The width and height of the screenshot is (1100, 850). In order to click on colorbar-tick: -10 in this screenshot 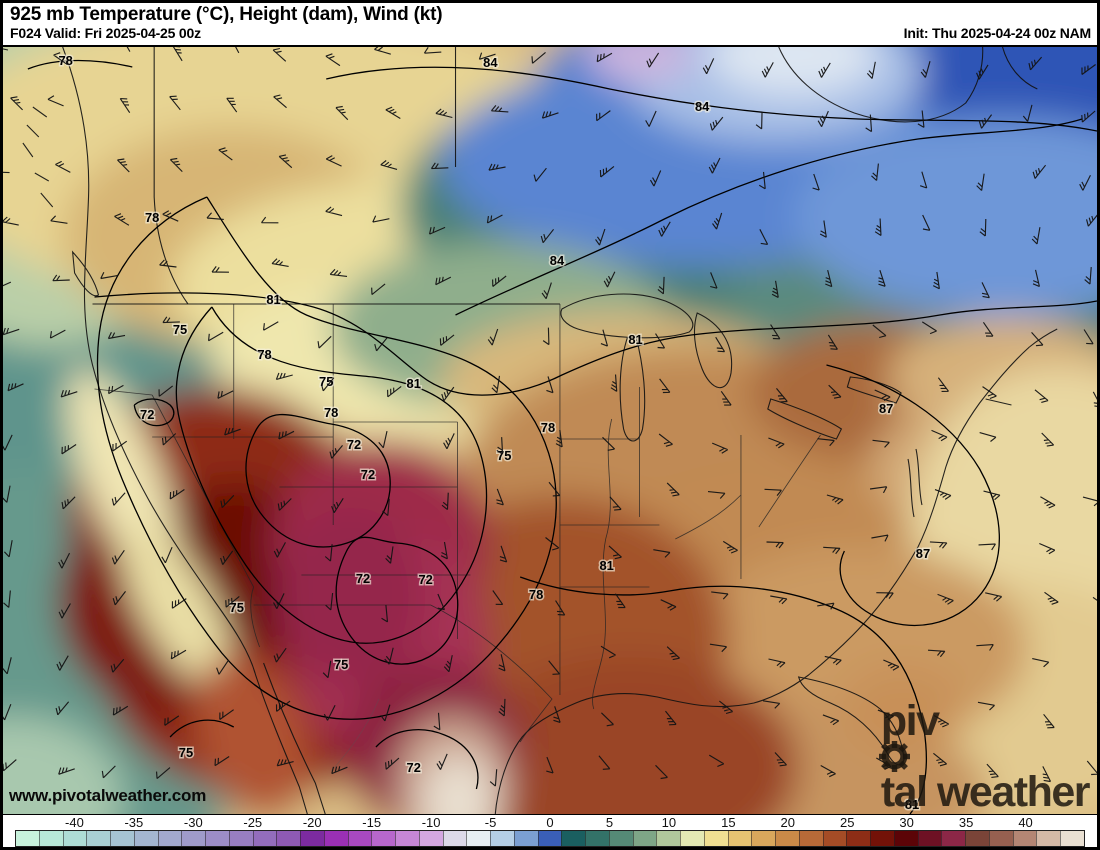, I will do `click(431, 822)`.